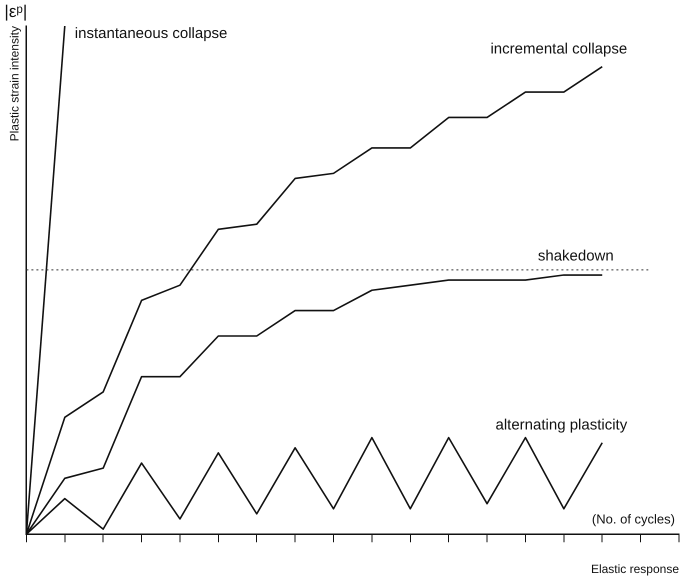 The height and width of the screenshot is (581, 691). Describe the element at coordinates (151, 33) in the screenshot. I see `series-label: instantaneous collapse` at that location.